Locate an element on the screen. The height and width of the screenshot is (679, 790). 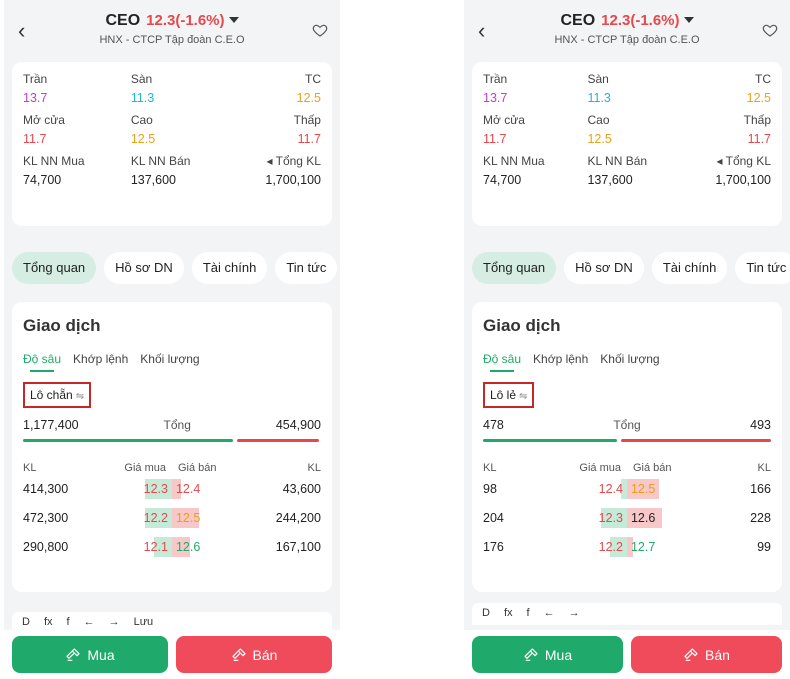
orderbook-header: KL Giá mua Giá bán KL is located at coordinates (172, 468).